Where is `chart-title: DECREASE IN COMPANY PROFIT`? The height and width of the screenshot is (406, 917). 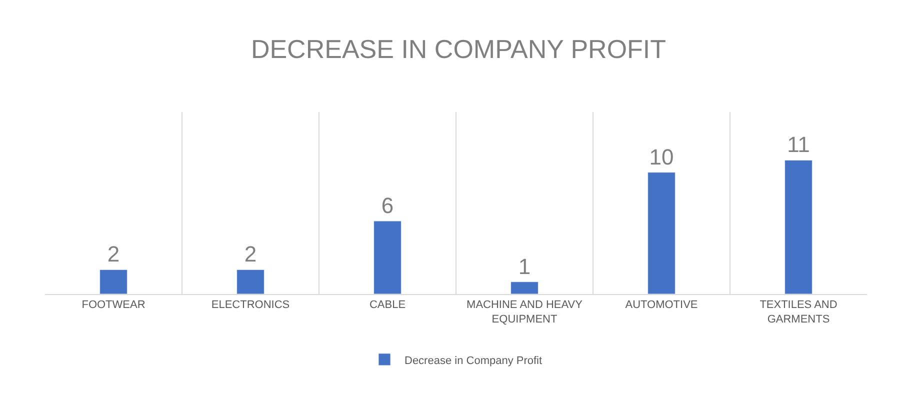 chart-title: DECREASE IN COMPANY PROFIT is located at coordinates (458, 49).